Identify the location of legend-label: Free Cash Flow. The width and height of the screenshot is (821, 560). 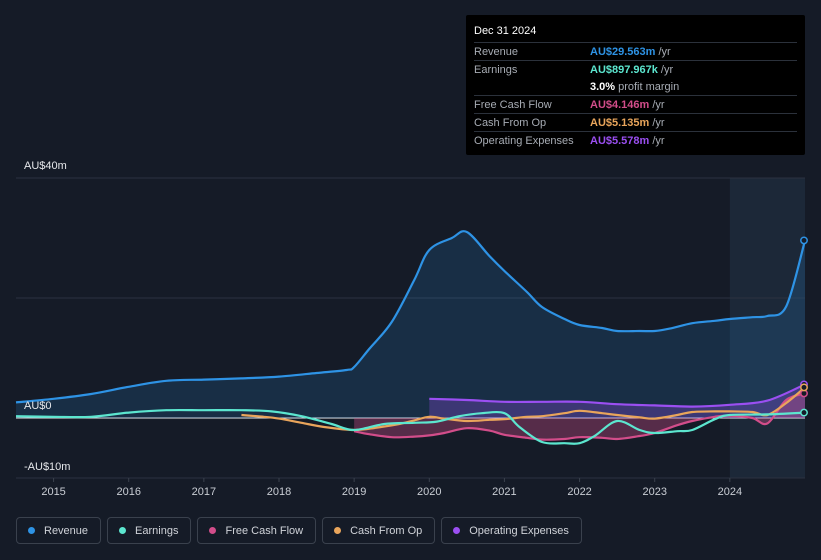
(264, 530).